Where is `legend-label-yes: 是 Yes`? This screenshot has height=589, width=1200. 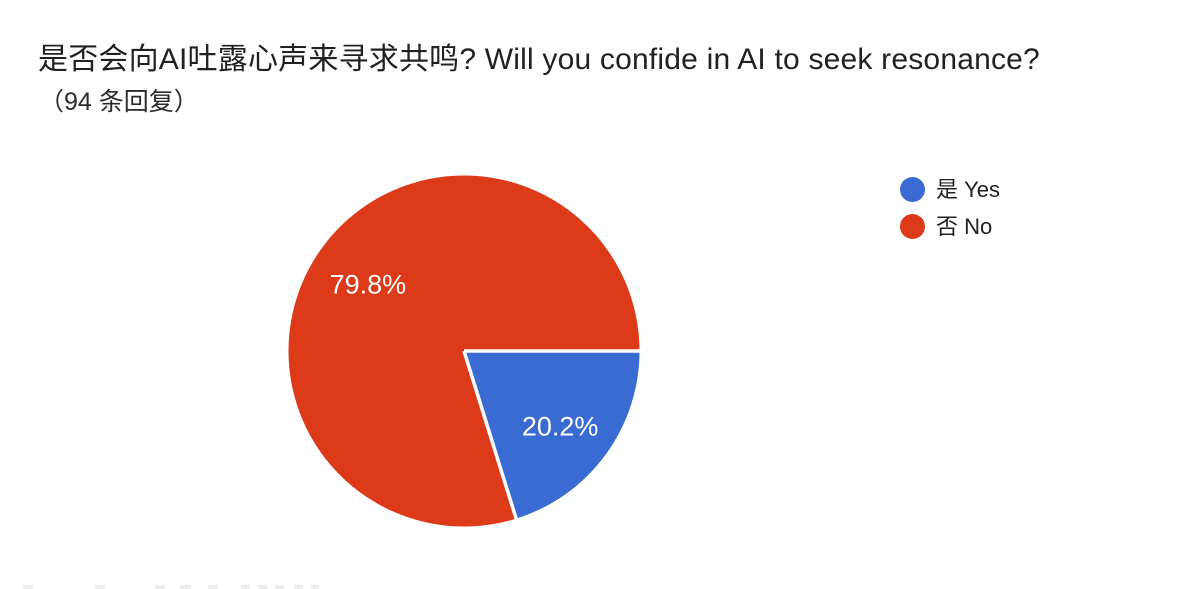
legend-label-yes: 是 Yes is located at coordinates (968, 189).